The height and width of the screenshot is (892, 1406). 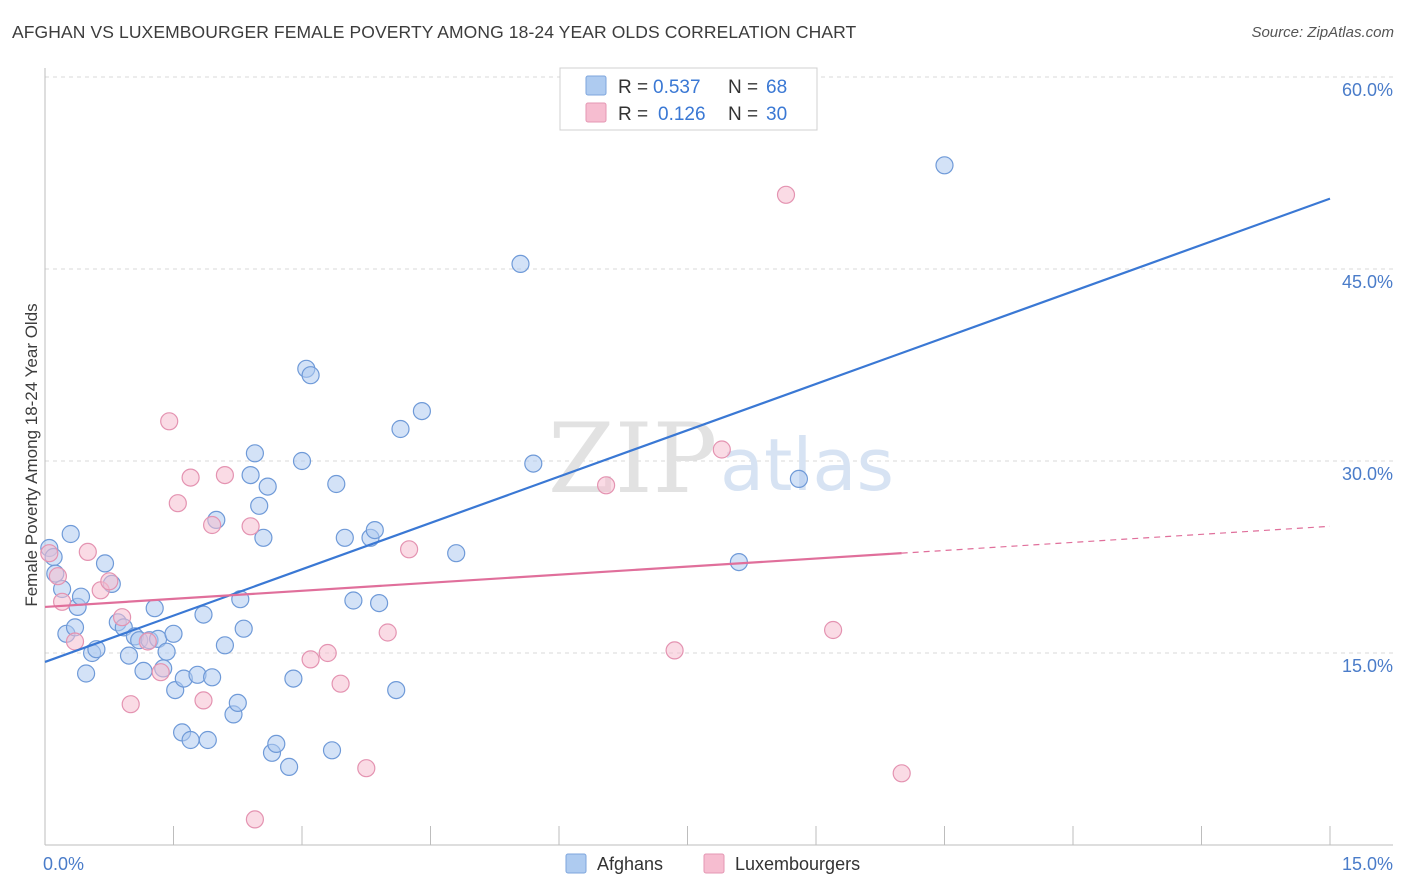 What do you see at coordinates (633, 114) in the screenshot?
I see `legend-r-label-luxembourgers: R =` at bounding box center [633, 114].